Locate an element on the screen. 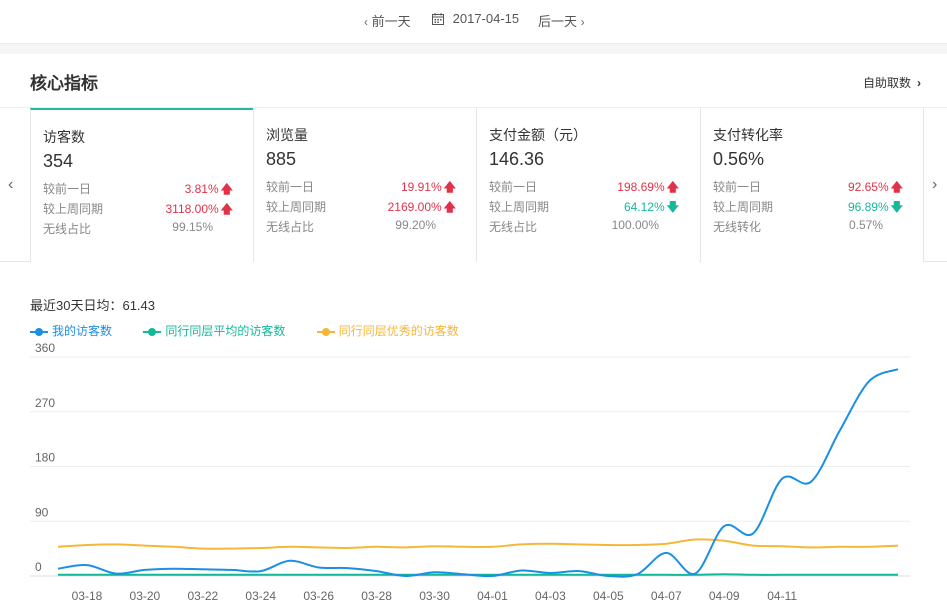 The height and width of the screenshot is (614, 947). cards-prev-arrow-icon: ‹ is located at coordinates (11, 184).